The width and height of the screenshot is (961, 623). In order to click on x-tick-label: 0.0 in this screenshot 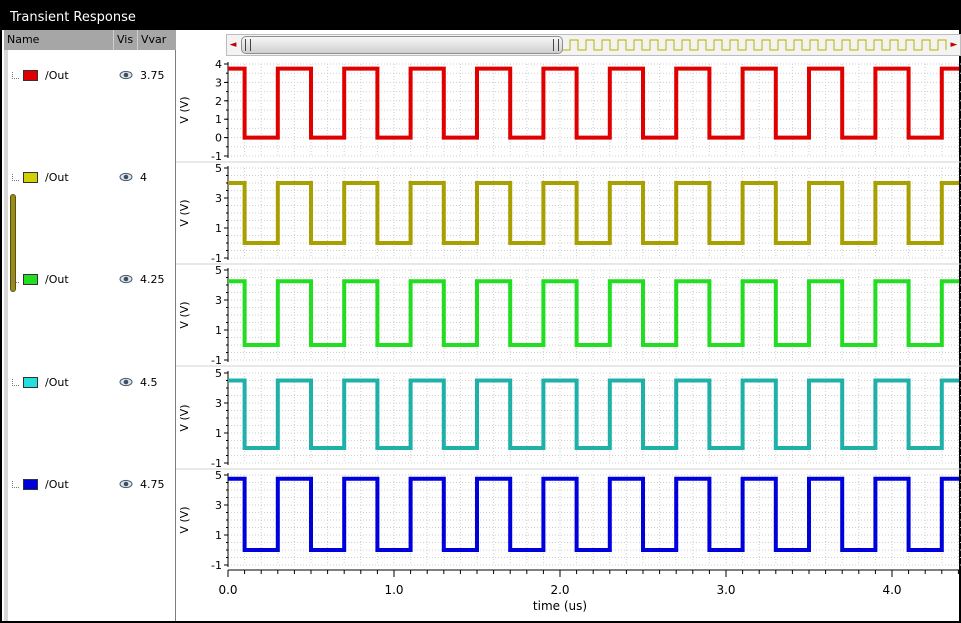, I will do `click(227, 590)`.